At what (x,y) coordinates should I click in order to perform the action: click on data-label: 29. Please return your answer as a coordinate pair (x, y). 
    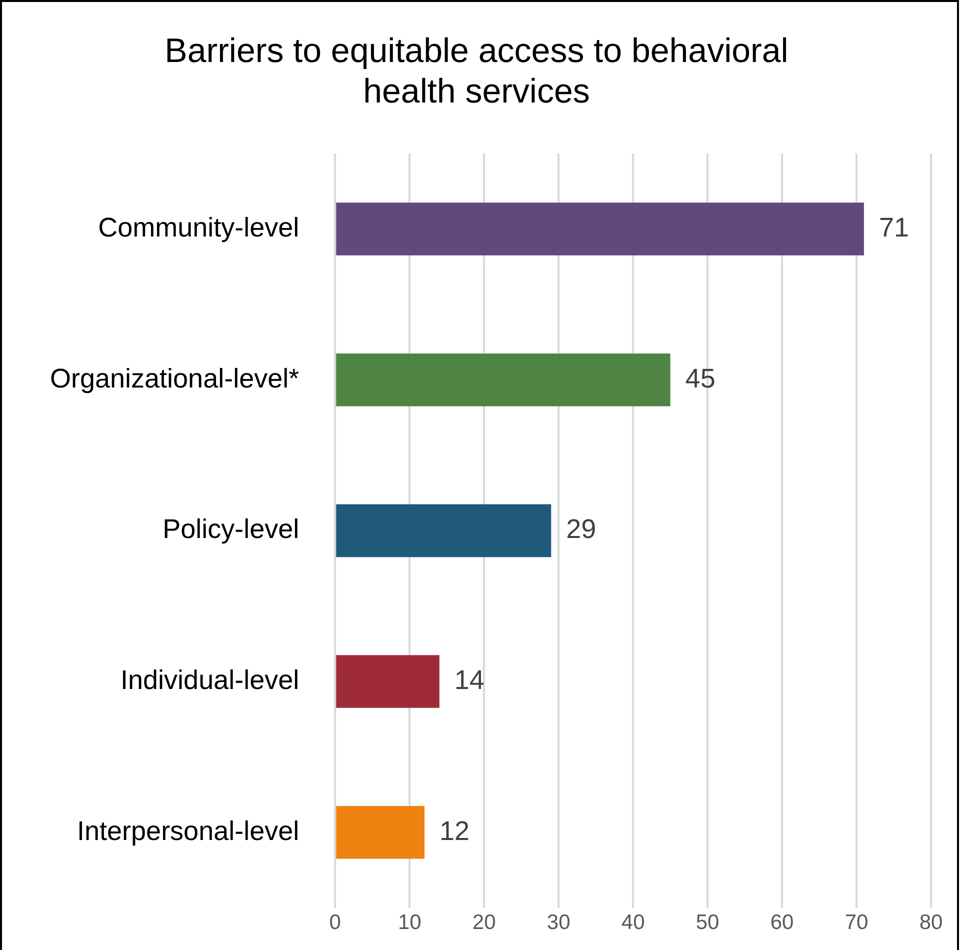
    Looking at the image, I should click on (581, 529).